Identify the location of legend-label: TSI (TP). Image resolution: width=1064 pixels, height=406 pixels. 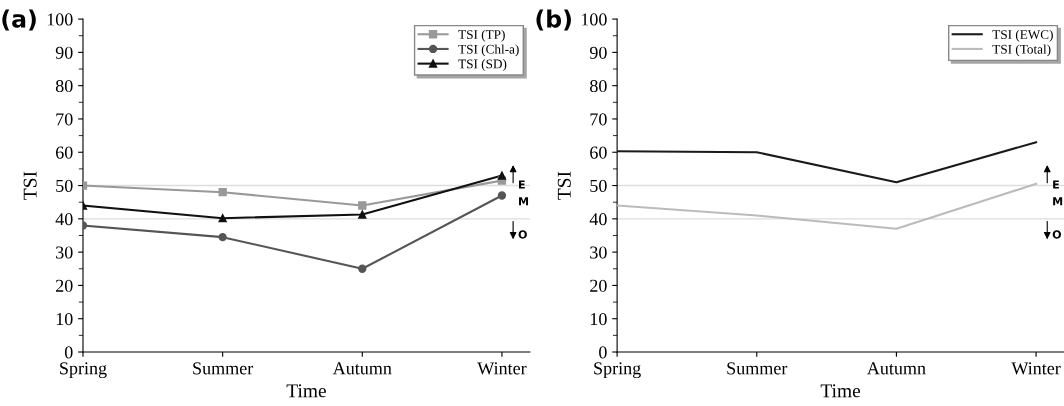
(481, 35).